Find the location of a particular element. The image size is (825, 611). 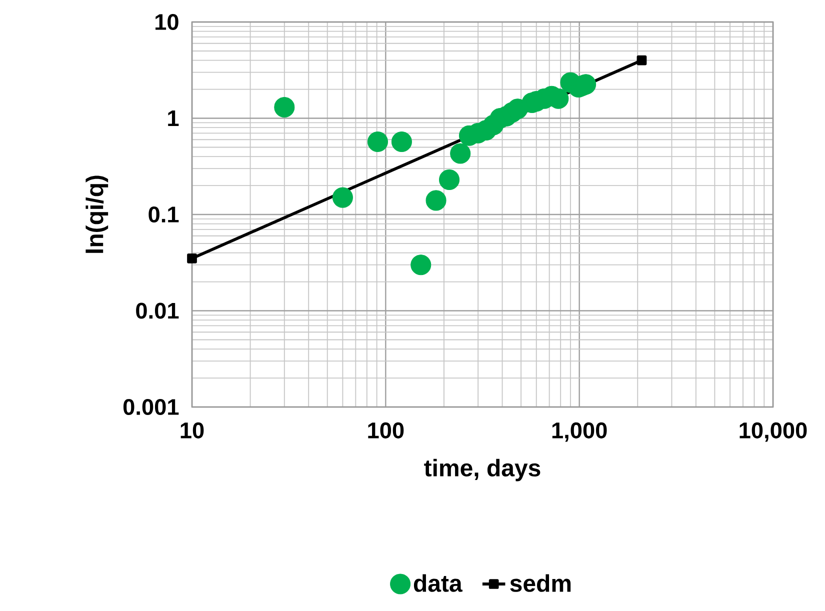

y-tick-label: 0.1 is located at coordinates (163, 214).